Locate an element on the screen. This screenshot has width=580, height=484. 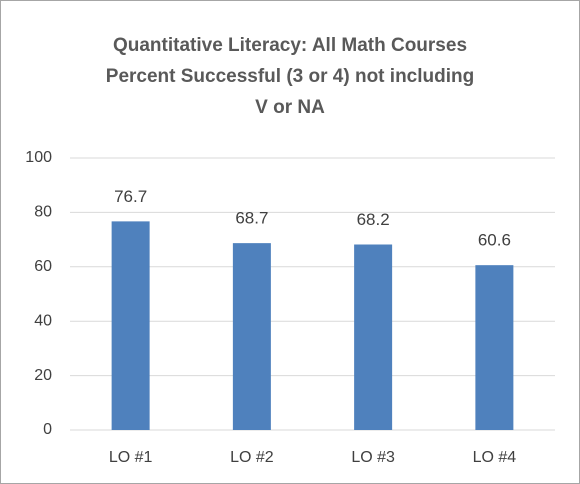
y-tick-label: 20 is located at coordinates (43, 375).